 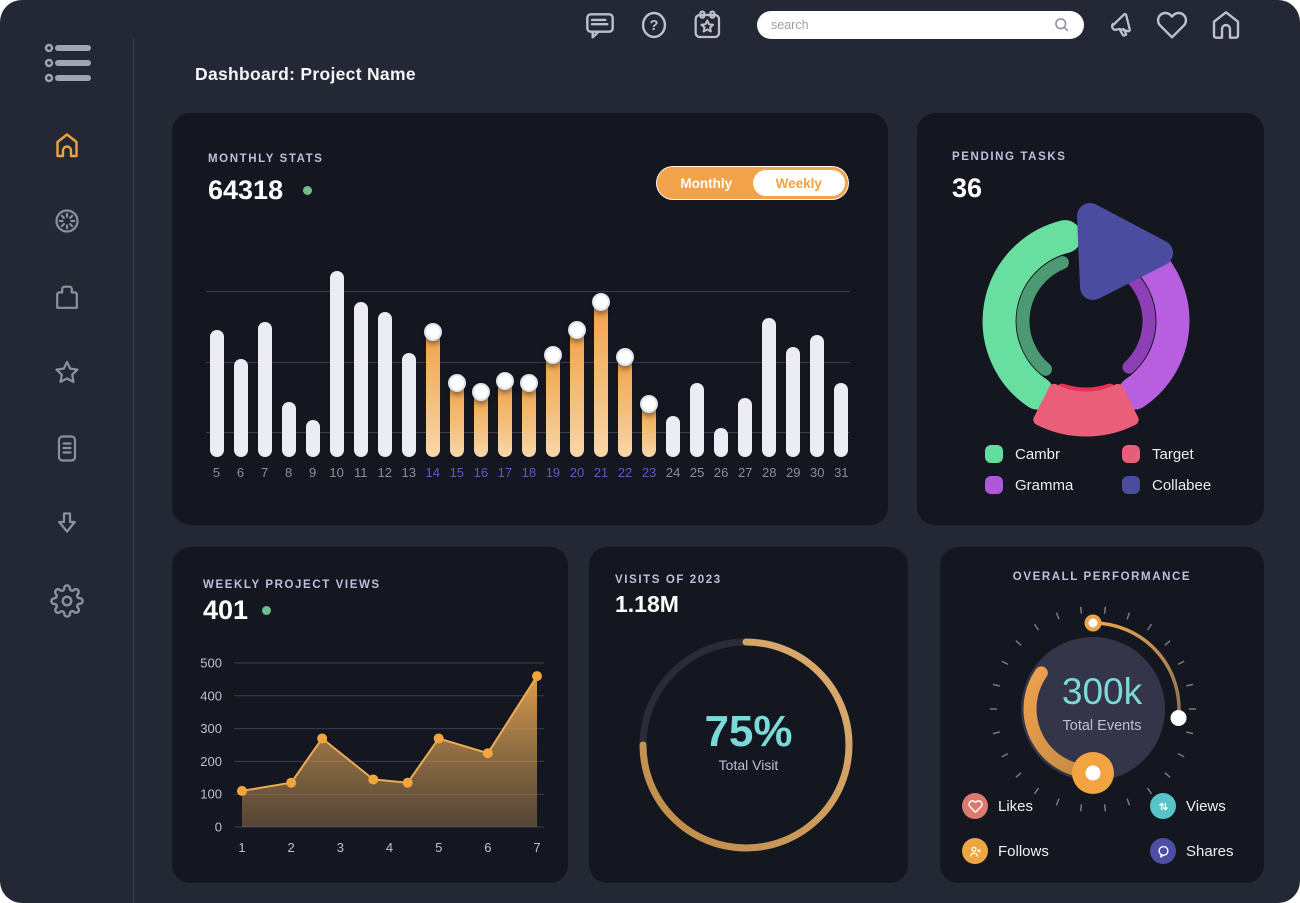 What do you see at coordinates (67, 449) in the screenshot?
I see `sidebar-item-documents` at bounding box center [67, 449].